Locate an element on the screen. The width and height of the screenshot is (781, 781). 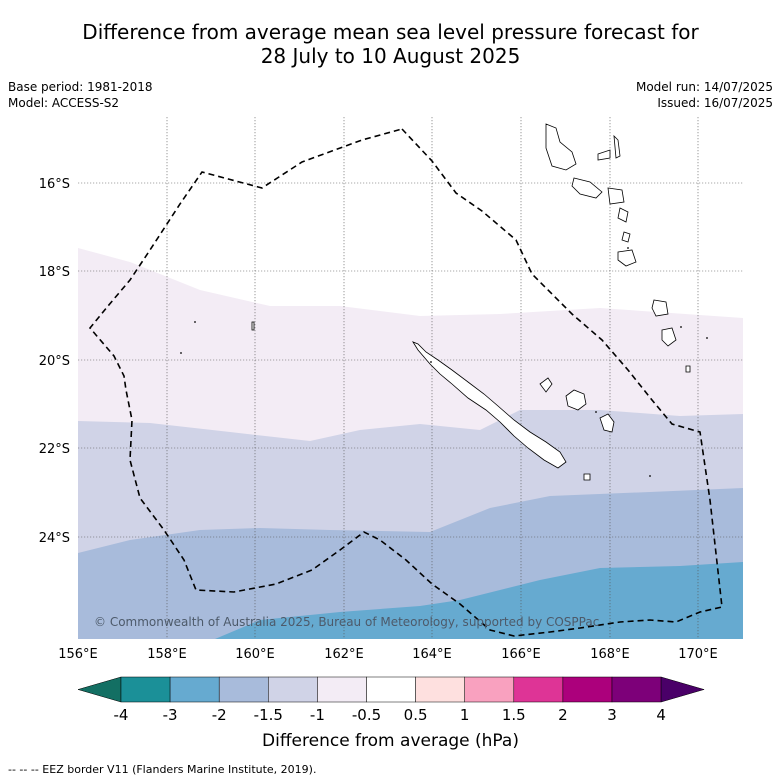
map-title-line2: 28 July to 10 August 2025 is located at coordinates (390, 56).